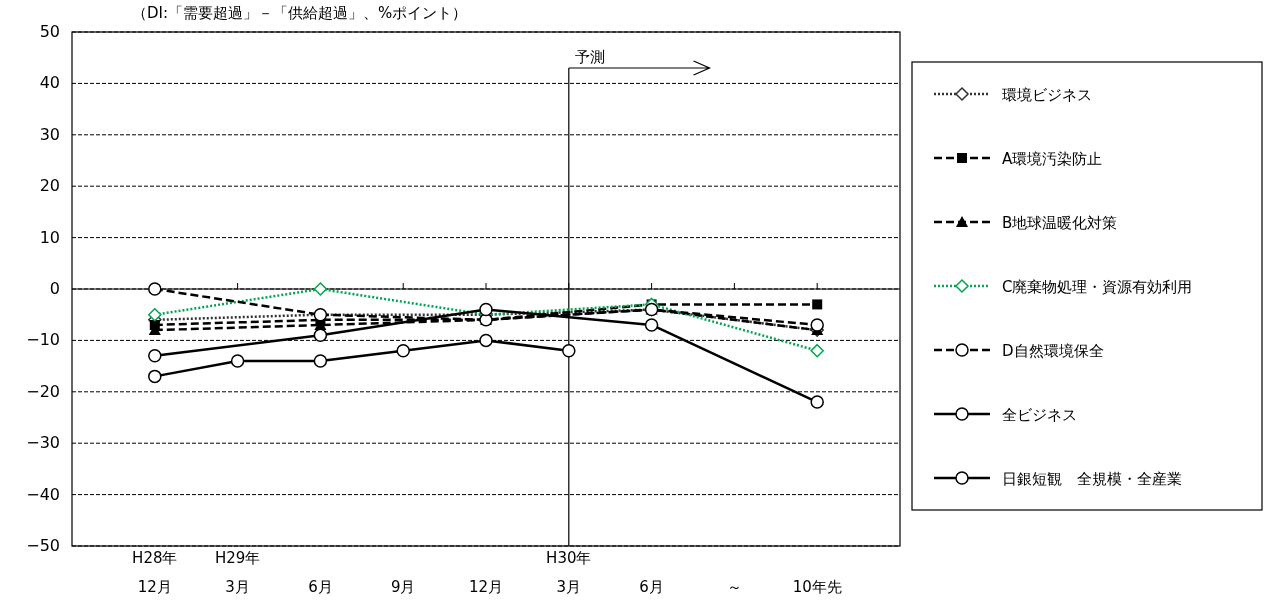  I want to click on y-tick-label: 10, so click(49, 237).